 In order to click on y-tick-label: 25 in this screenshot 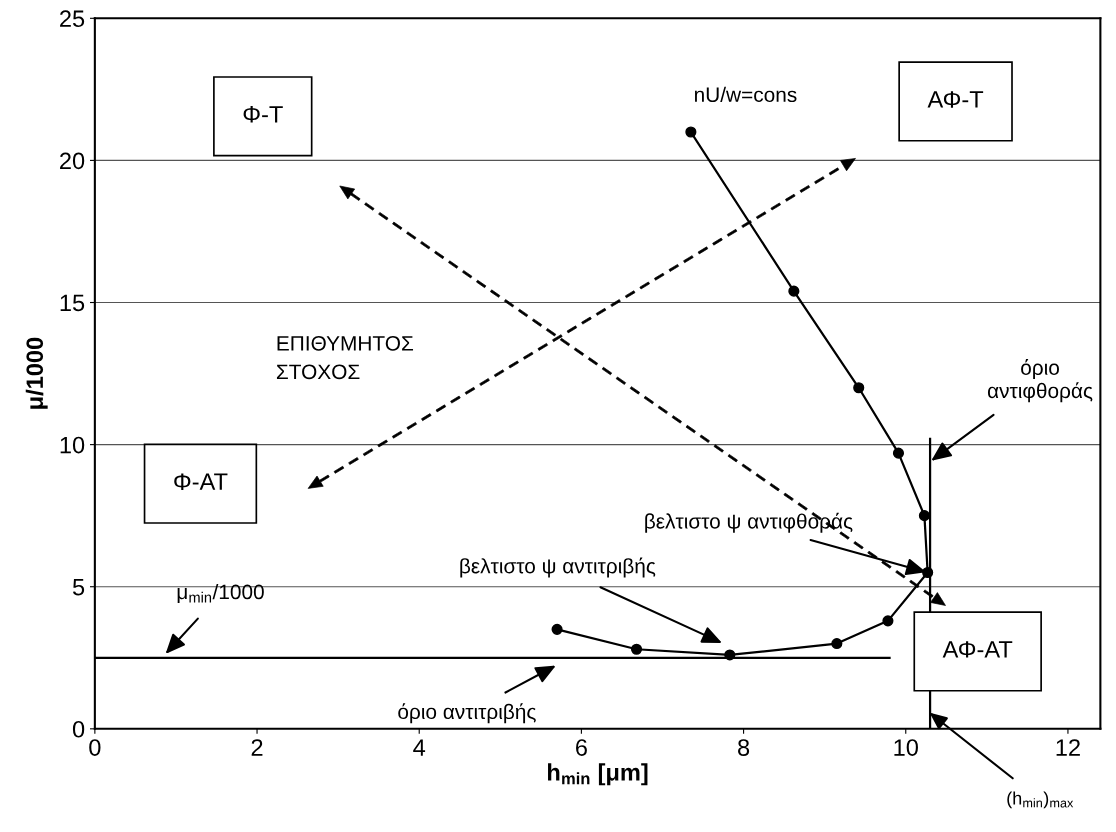, I will do `click(72, 19)`.